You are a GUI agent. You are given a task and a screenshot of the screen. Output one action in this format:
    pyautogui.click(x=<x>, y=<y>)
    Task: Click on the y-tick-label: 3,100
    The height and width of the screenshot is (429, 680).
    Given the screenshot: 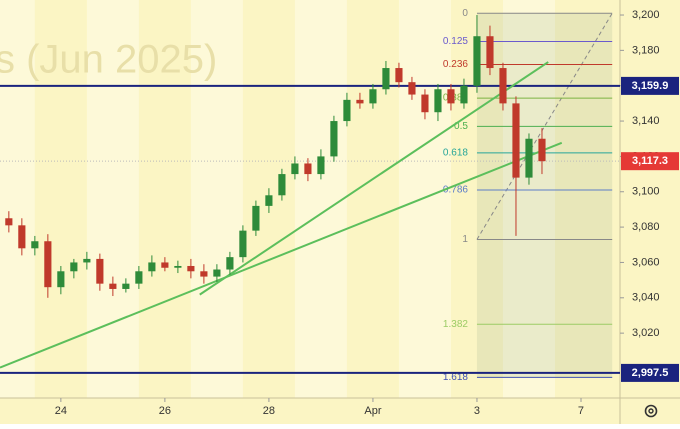 What is the action you would take?
    pyautogui.click(x=646, y=192)
    